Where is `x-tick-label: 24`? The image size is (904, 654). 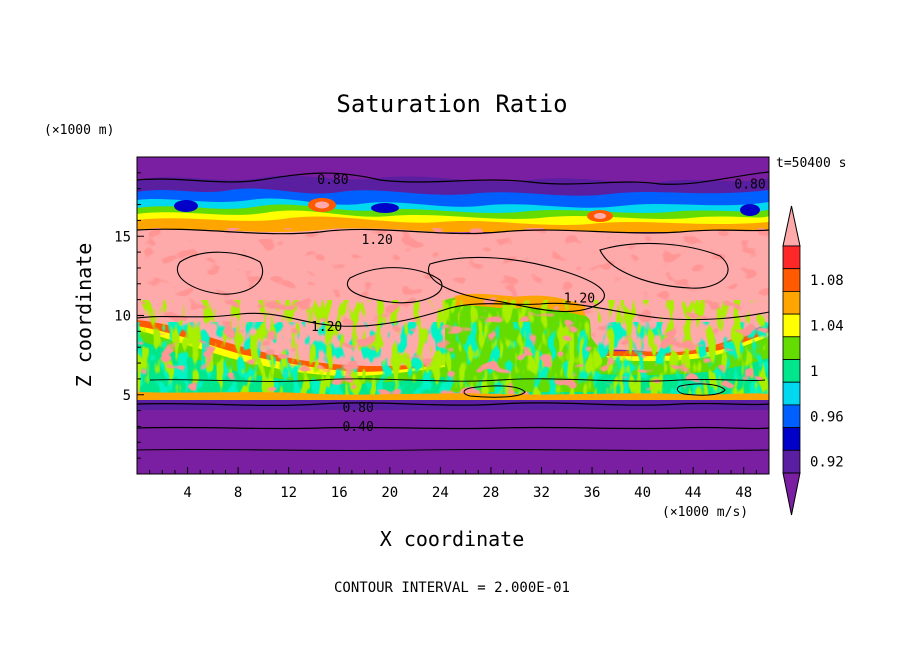 x-tick-label: 24 is located at coordinates (440, 493).